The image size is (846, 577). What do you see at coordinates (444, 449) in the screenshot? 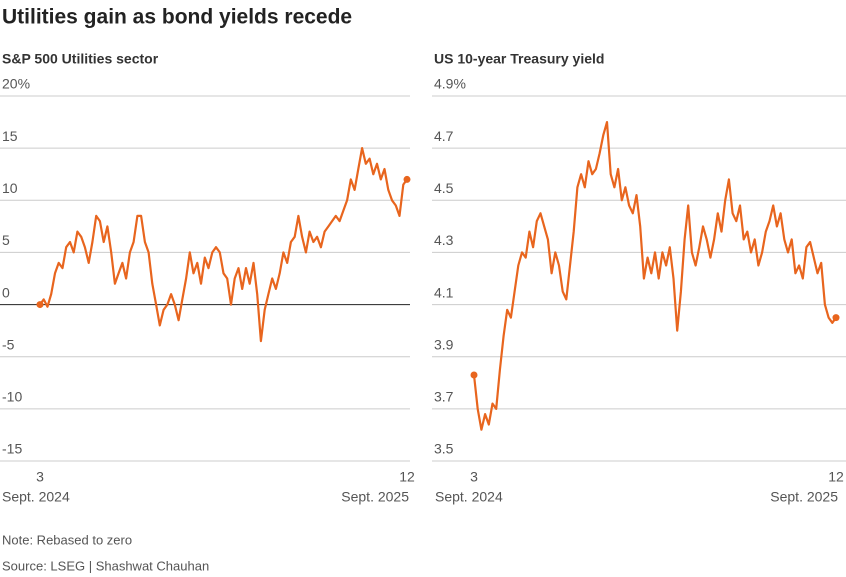
I see `y-tick-label: 3.5` at bounding box center [444, 449].